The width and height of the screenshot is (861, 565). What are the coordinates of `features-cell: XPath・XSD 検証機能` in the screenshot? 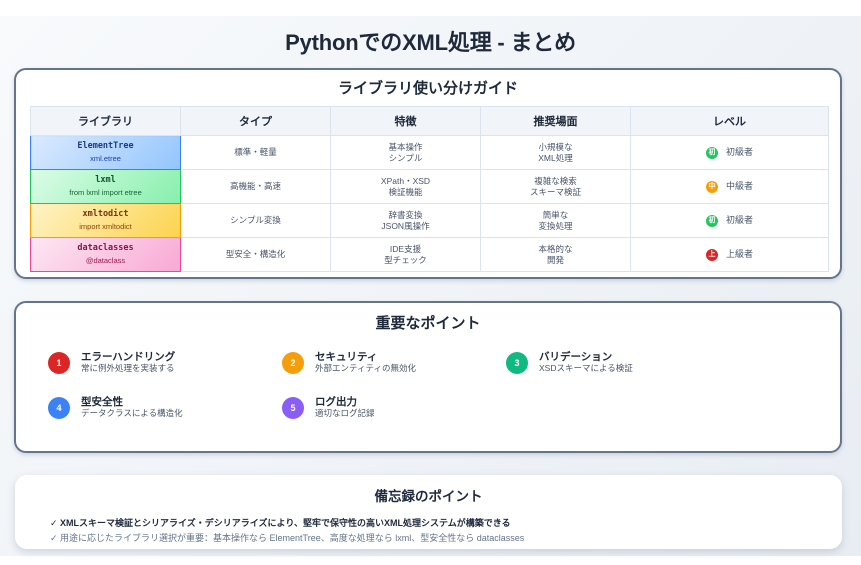 It's located at (405, 186).